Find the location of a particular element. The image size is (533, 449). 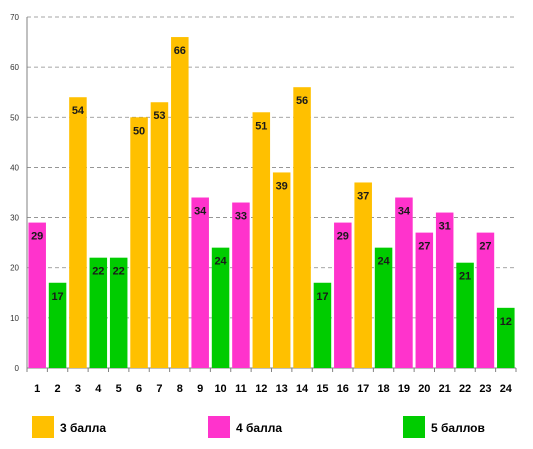

x-tick-label: 4 is located at coordinates (98, 389).